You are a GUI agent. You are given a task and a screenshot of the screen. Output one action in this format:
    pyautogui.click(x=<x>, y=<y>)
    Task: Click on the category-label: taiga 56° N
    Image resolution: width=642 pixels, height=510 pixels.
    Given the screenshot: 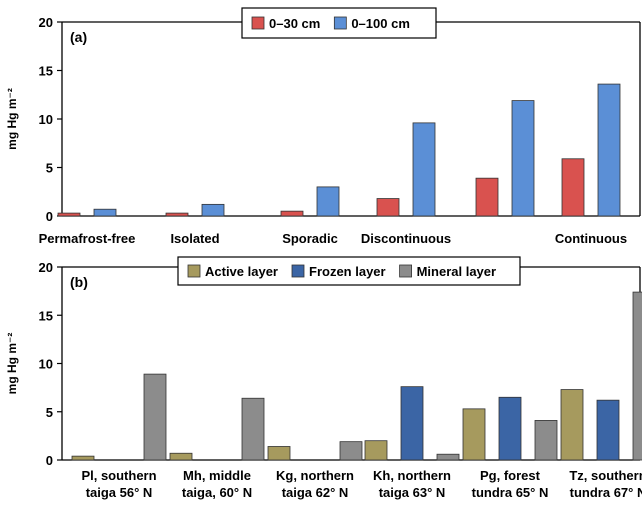 What is the action you would take?
    pyautogui.click(x=119, y=492)
    